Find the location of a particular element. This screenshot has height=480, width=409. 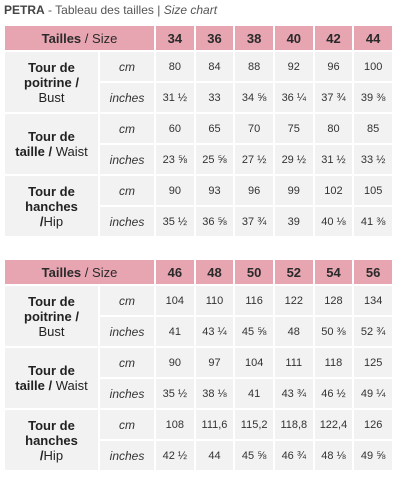

size-header-cell: 48 is located at coordinates (214, 272).